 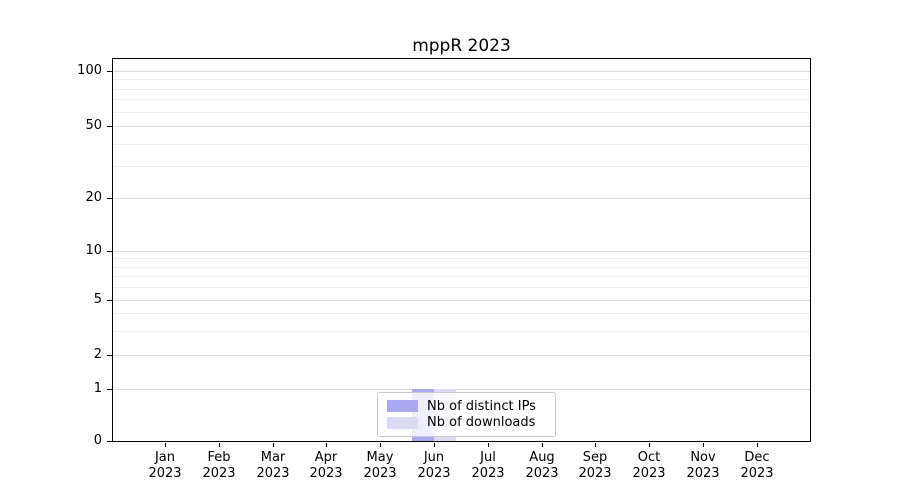 What do you see at coordinates (89, 70) in the screenshot?
I see `y-tick-label: 100` at bounding box center [89, 70].